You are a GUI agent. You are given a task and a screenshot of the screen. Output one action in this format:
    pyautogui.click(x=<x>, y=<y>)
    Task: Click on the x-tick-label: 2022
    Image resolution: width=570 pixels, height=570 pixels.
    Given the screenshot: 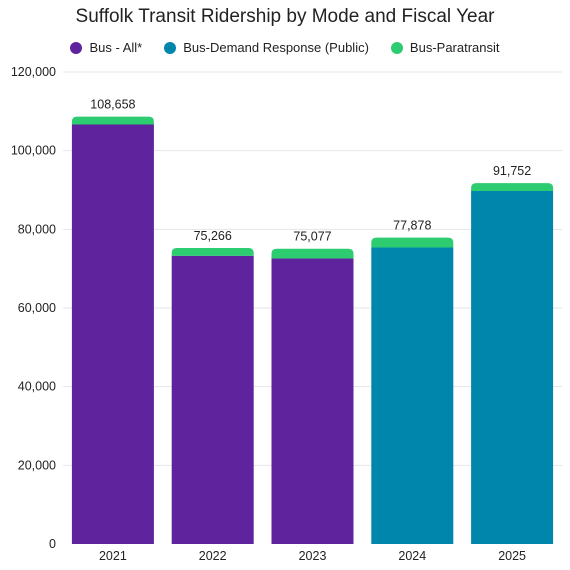 What is the action you would take?
    pyautogui.click(x=213, y=556)
    